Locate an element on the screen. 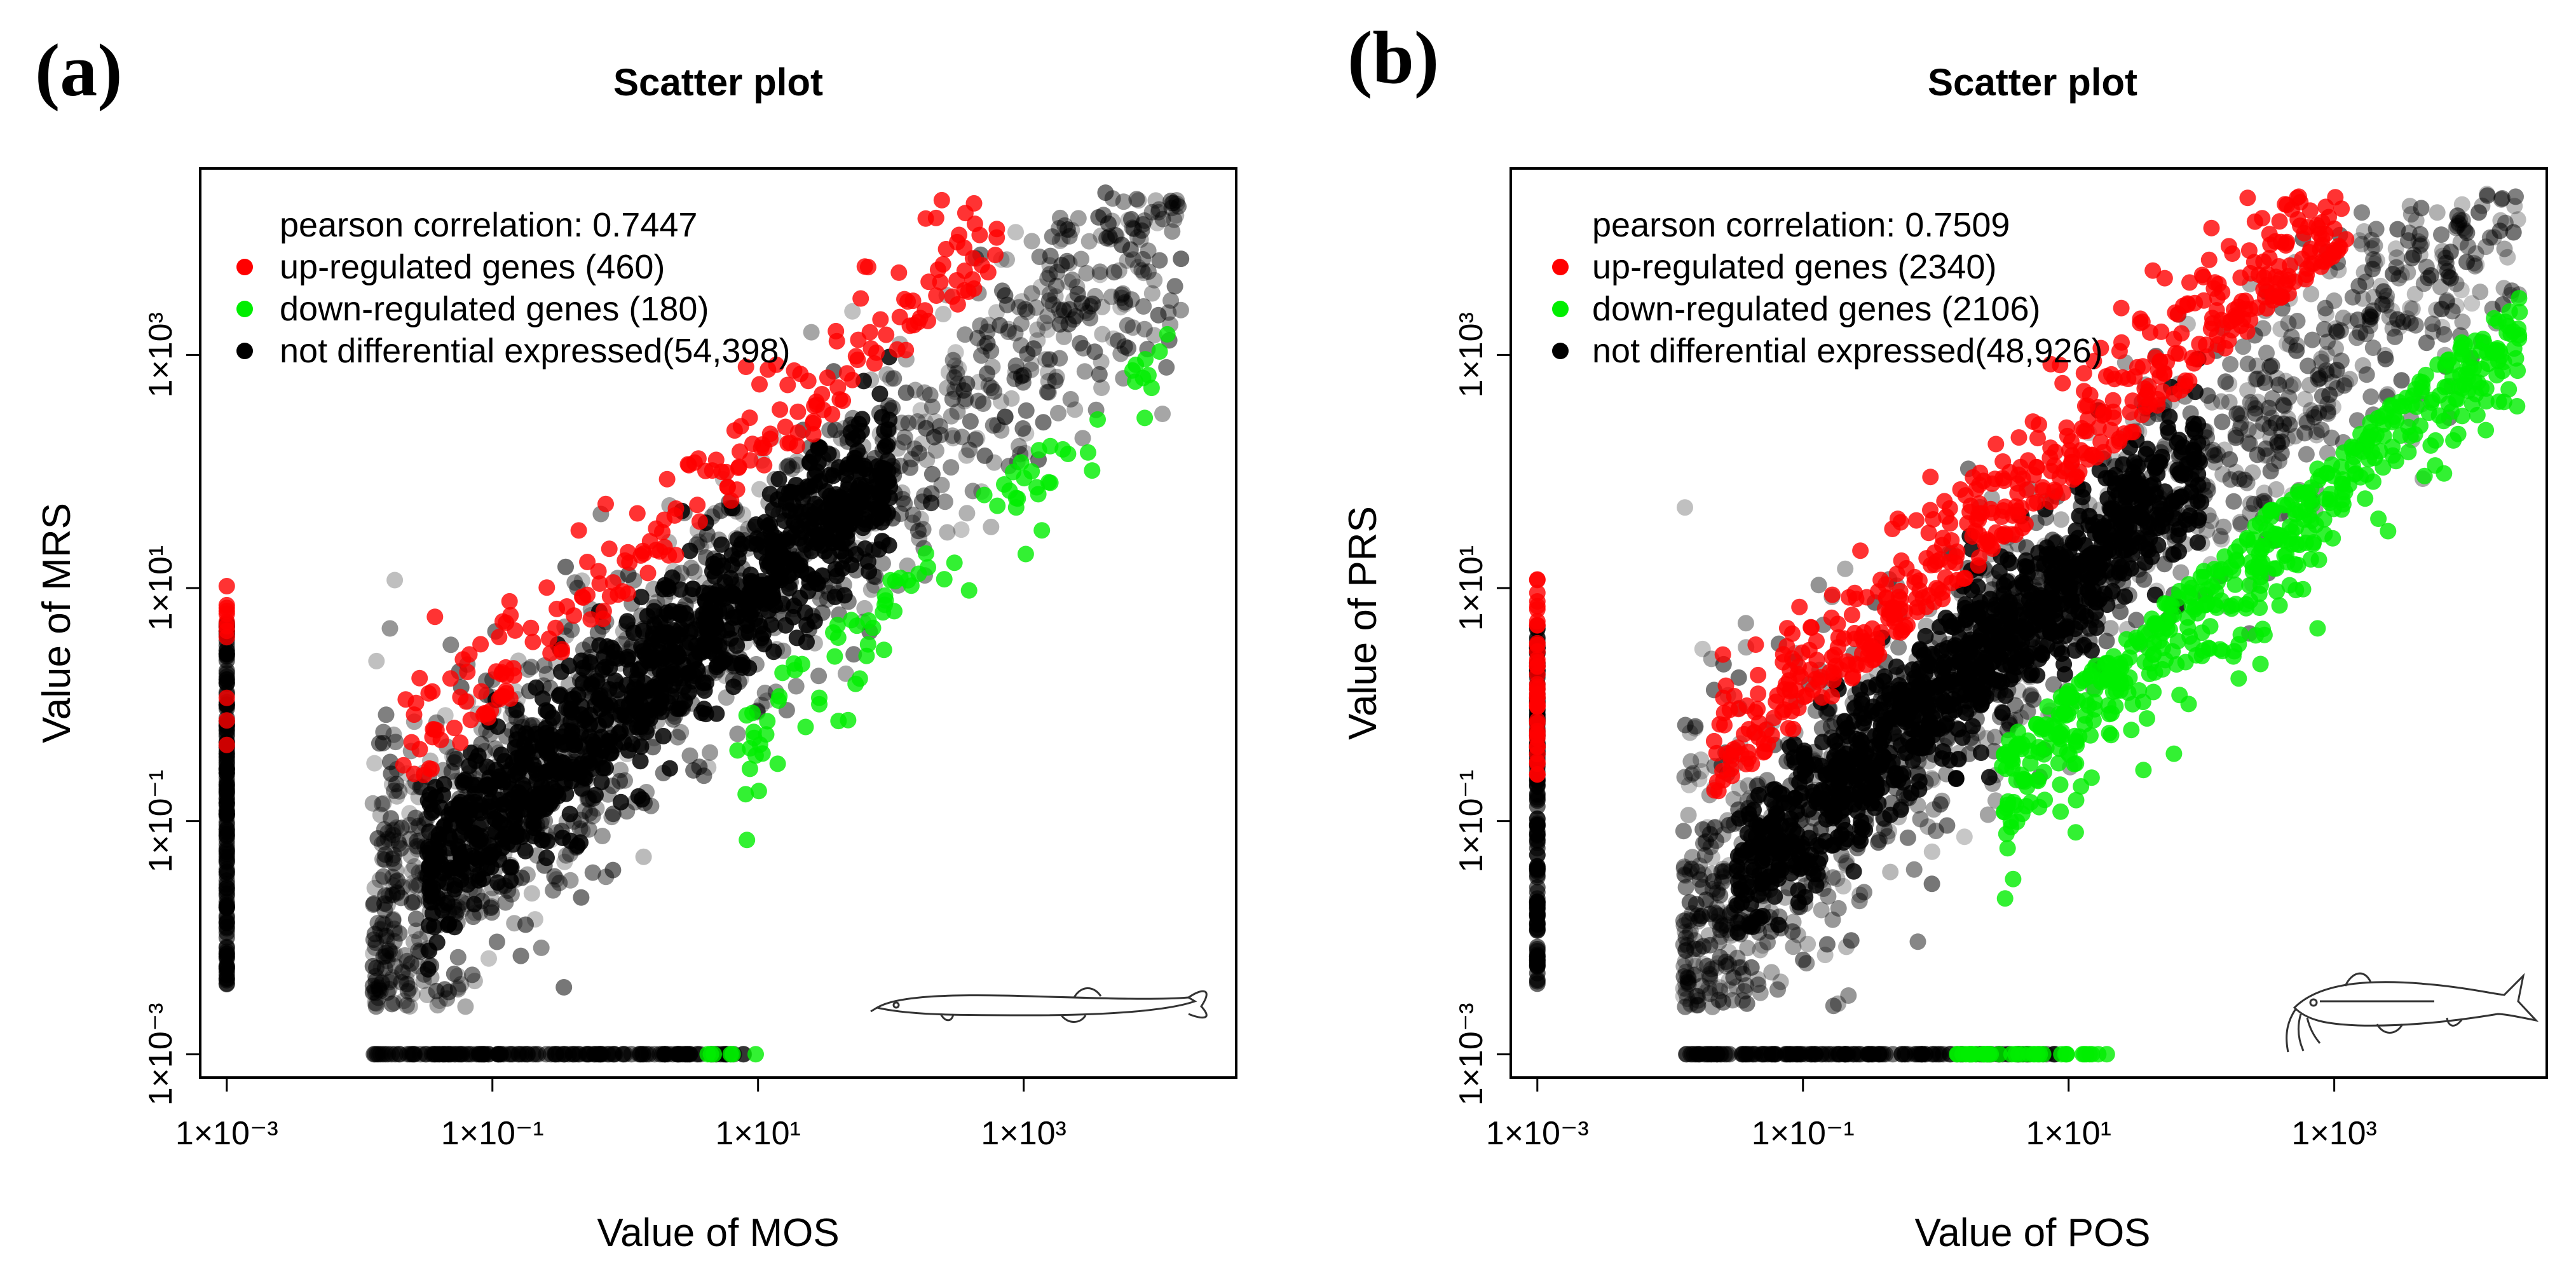 The image size is (2576, 1281). point-not-differential-zero-x is located at coordinates (226, 908).